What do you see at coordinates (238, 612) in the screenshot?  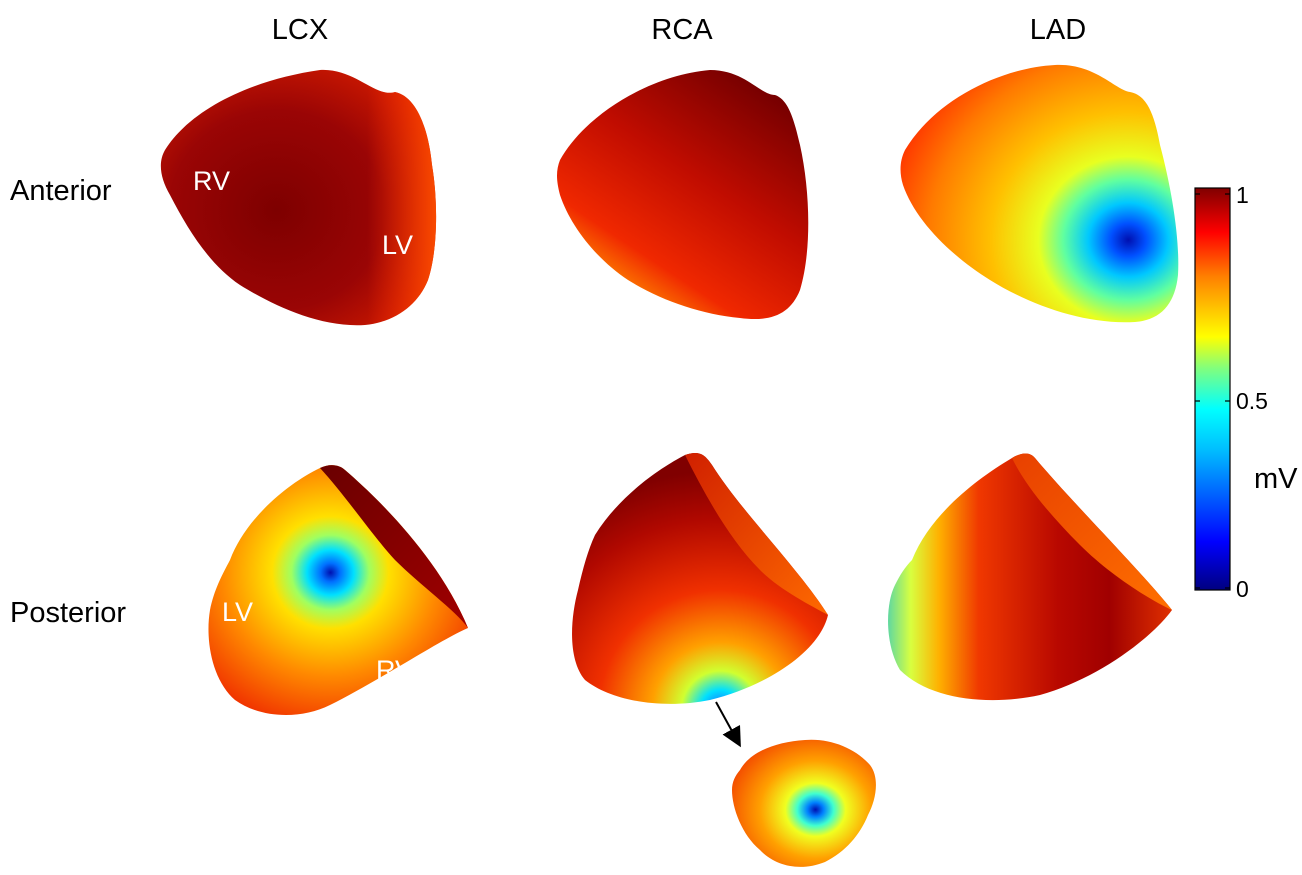 I see `lcx-posterior-lv-label: LV` at bounding box center [238, 612].